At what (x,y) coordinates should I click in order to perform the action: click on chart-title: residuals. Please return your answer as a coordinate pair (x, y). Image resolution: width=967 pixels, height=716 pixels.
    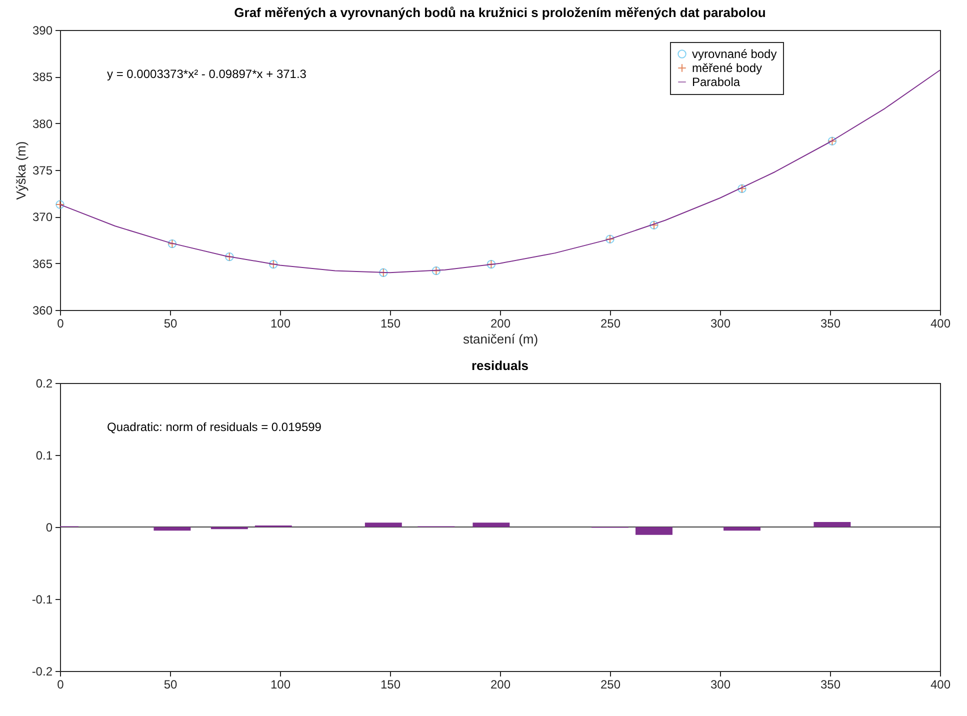
    Looking at the image, I should click on (500, 365).